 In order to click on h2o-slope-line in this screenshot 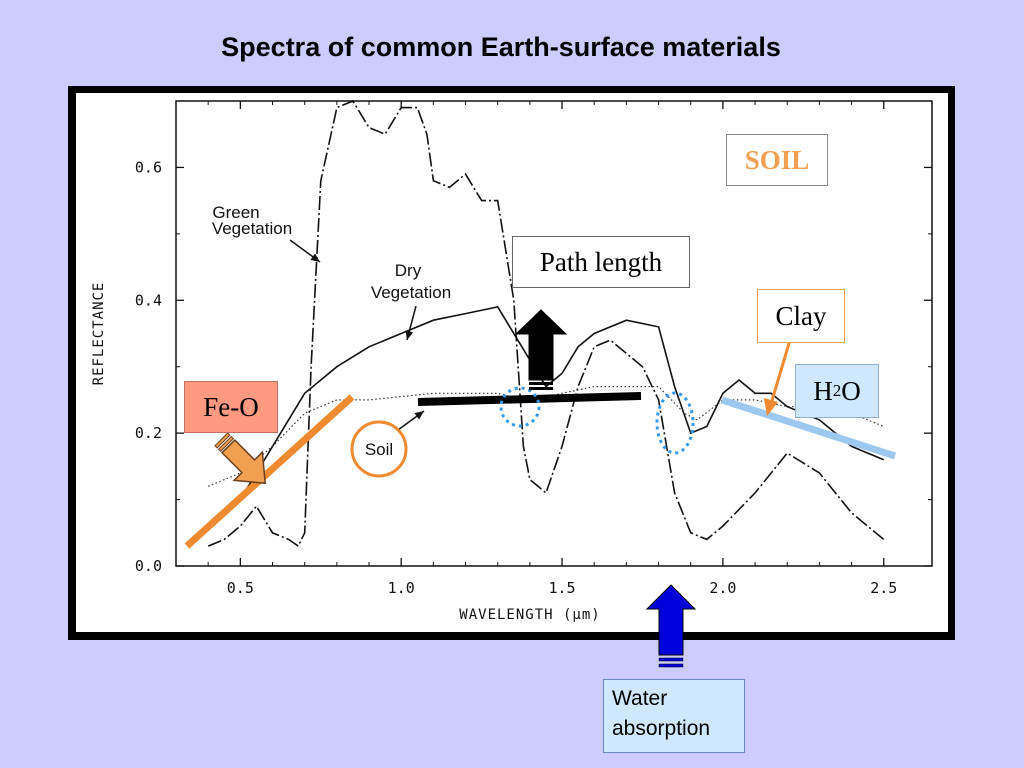, I will do `click(808, 428)`.